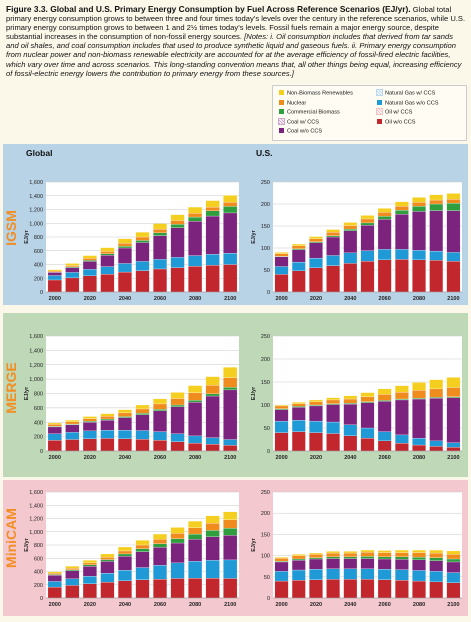  Describe the element at coordinates (38, 409) in the screenshot. I see `y-tick-label: 600` at that location.